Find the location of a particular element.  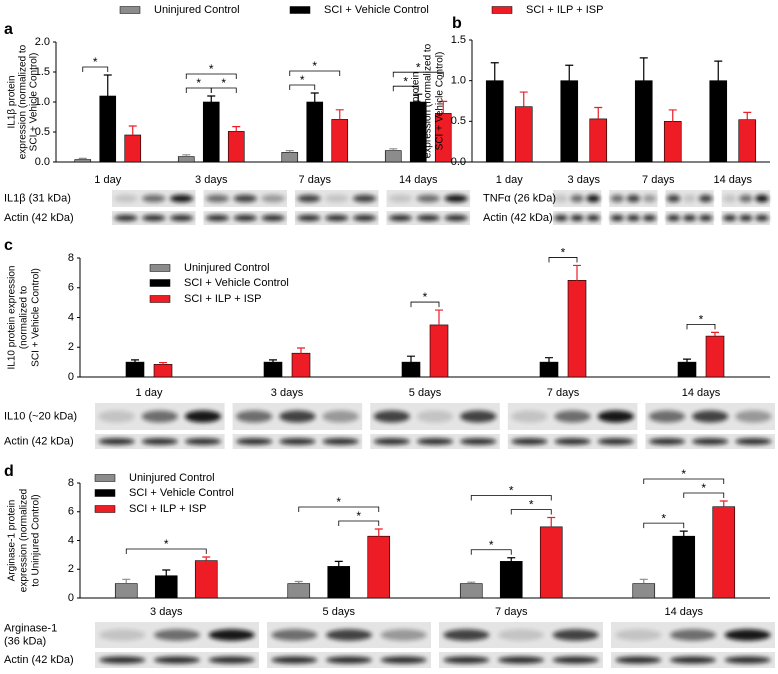

y-axis-label: TNFα protein is located at coordinates (416, 101).